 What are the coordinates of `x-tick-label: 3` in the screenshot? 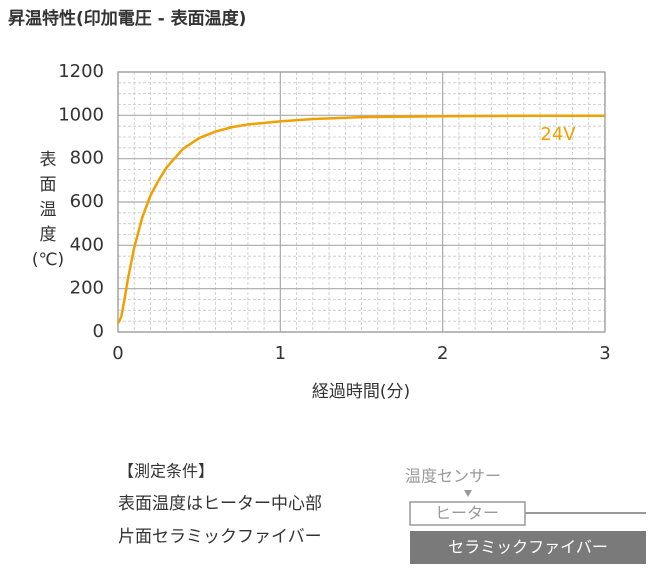 It's located at (604, 353).